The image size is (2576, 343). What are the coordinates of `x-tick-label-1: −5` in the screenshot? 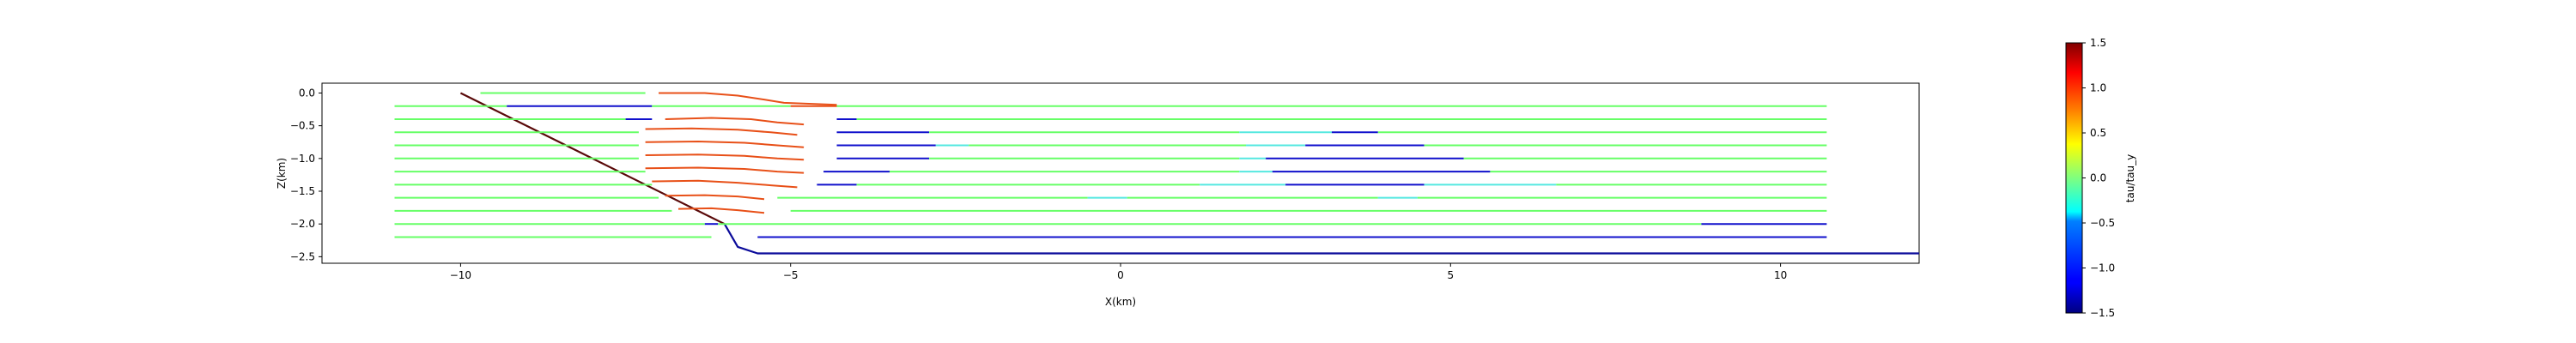 It's located at (791, 275).